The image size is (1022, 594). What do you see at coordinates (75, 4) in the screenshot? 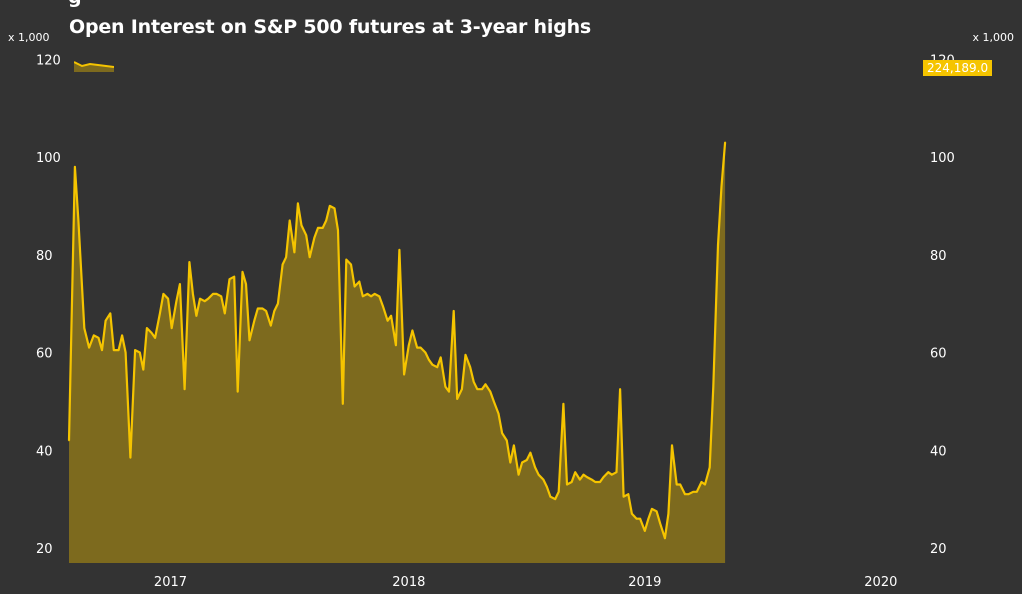
I see `truncated-heading: g` at bounding box center [75, 4].